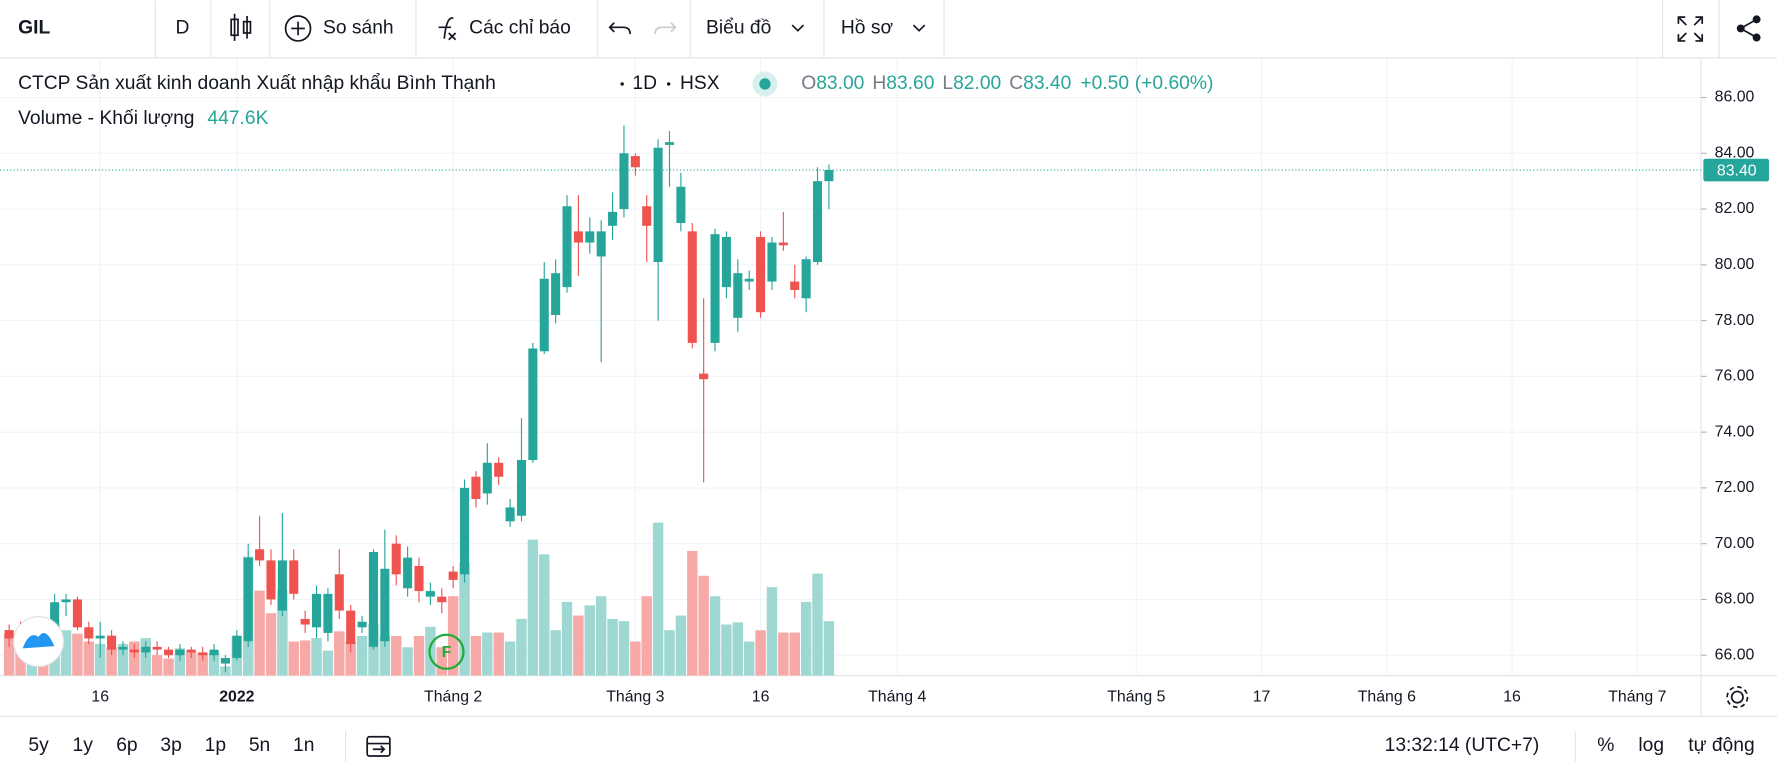  What do you see at coordinates (1651, 745) in the screenshot?
I see `log-toggle: log` at bounding box center [1651, 745].